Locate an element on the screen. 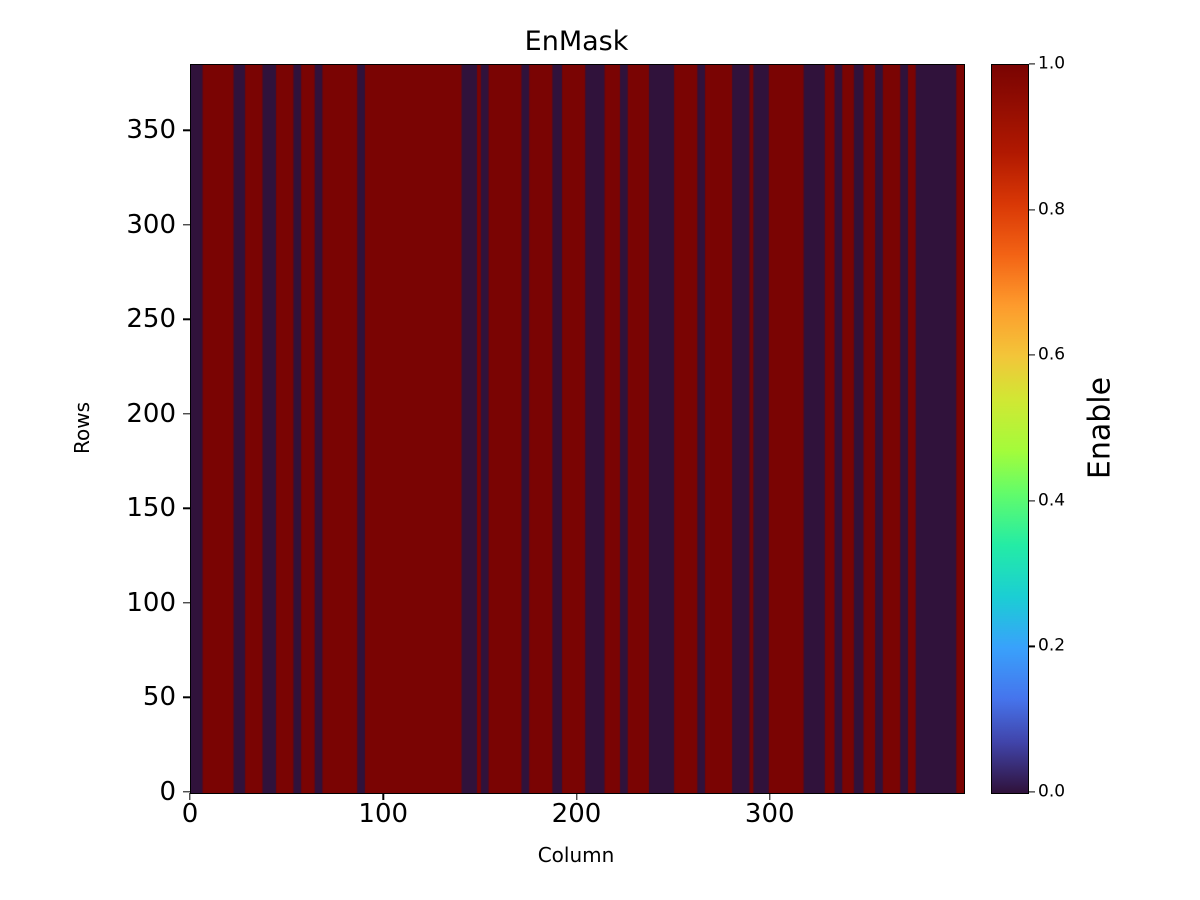 This screenshot has height=900, width=1200. colorbar is located at coordinates (1010, 429).